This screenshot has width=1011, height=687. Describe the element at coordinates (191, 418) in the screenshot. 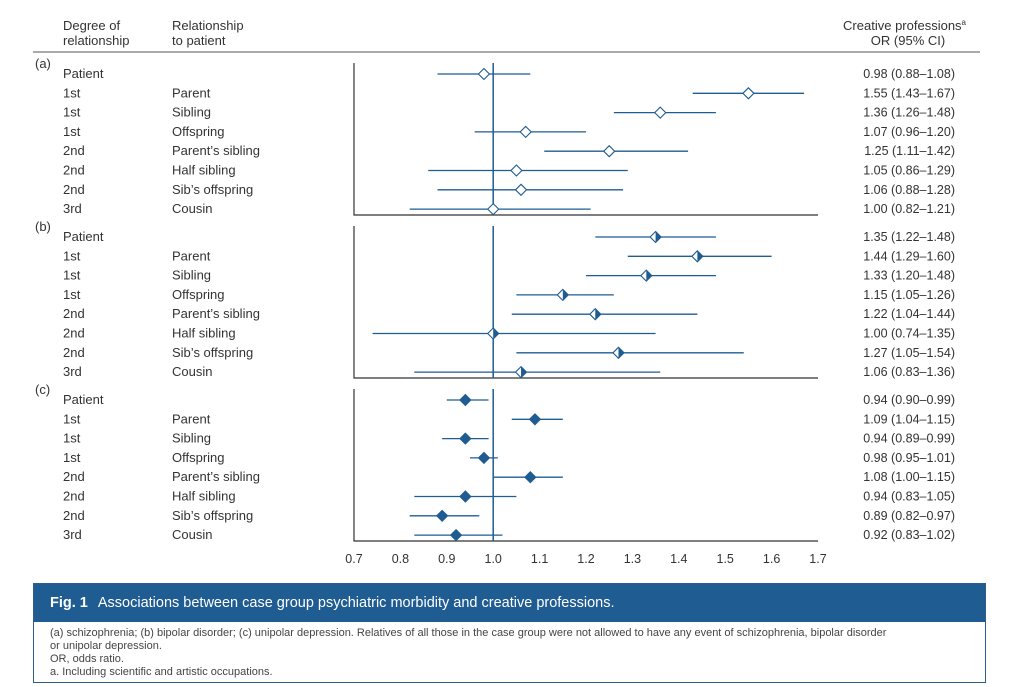

I see `row-relationship: Parent` at that location.